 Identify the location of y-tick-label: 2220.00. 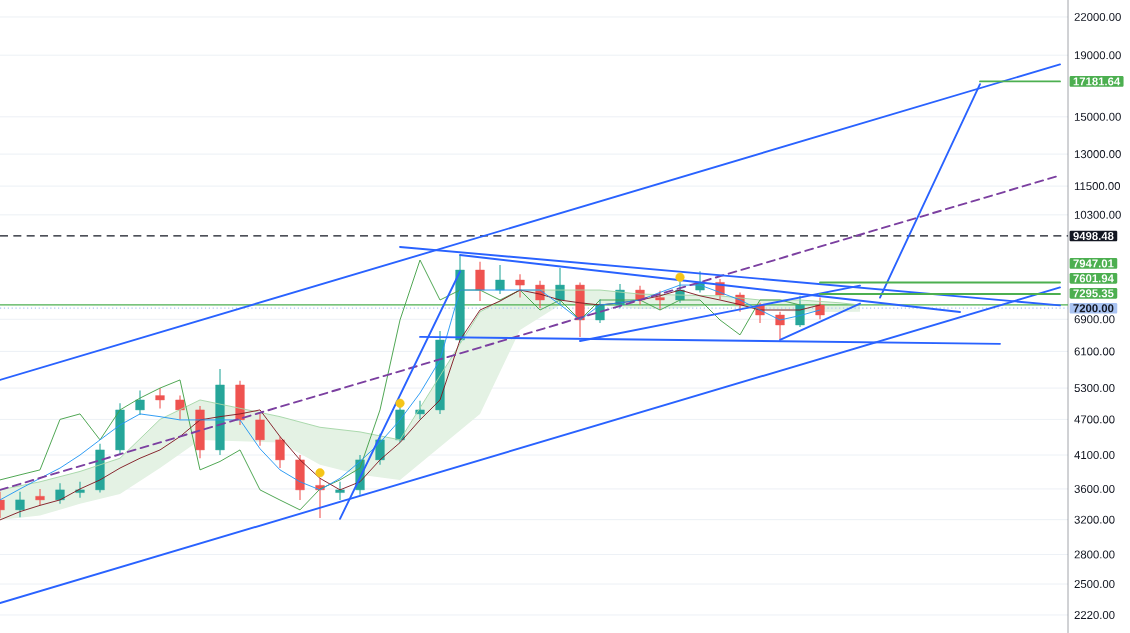
(1094, 614).